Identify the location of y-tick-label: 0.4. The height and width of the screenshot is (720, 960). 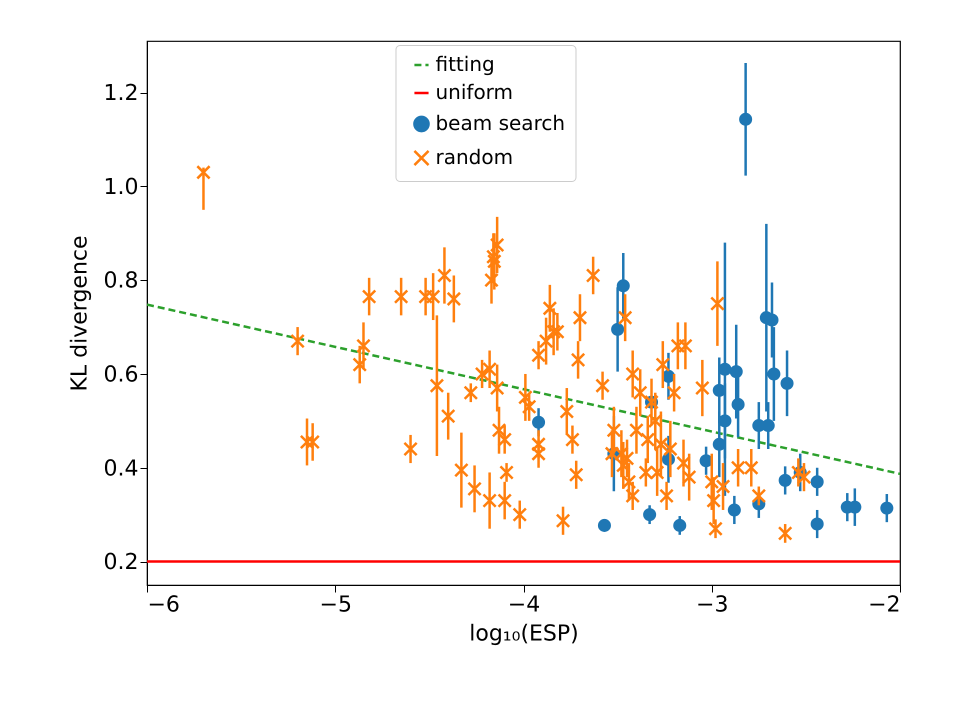
(121, 469).